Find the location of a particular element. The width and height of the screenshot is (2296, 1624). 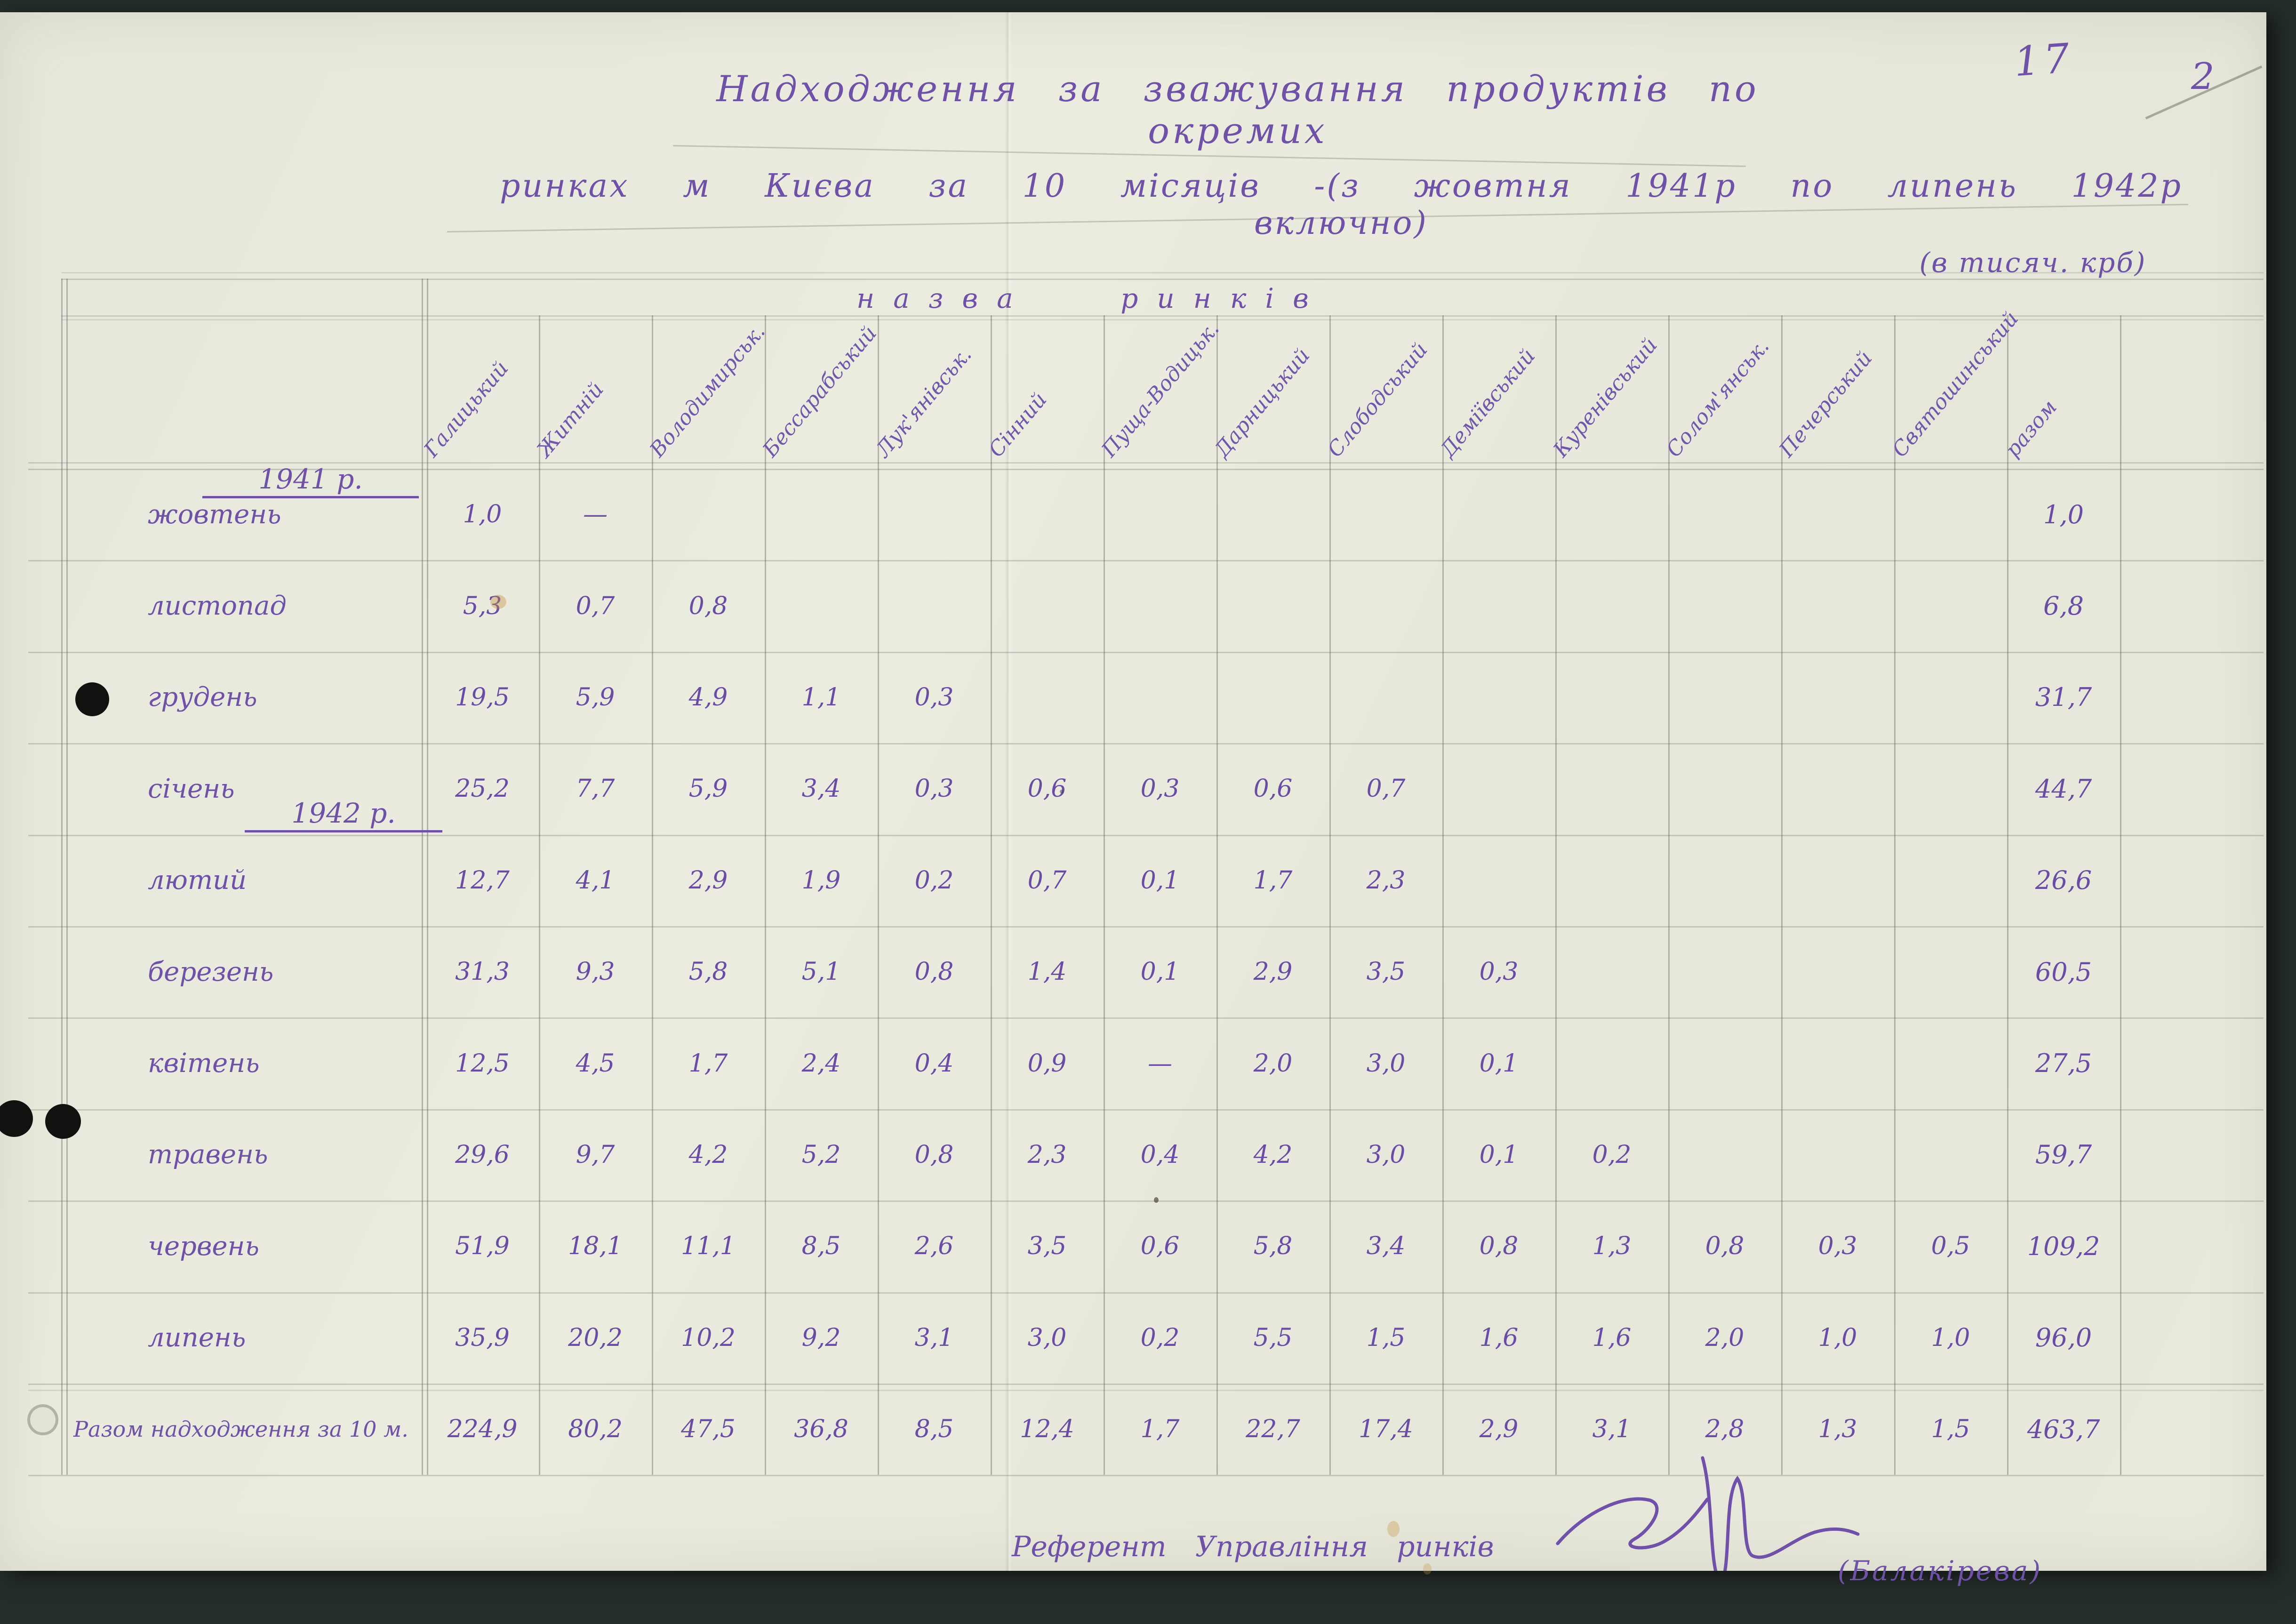

column-header: Дарницький is located at coordinates (1262, 403).